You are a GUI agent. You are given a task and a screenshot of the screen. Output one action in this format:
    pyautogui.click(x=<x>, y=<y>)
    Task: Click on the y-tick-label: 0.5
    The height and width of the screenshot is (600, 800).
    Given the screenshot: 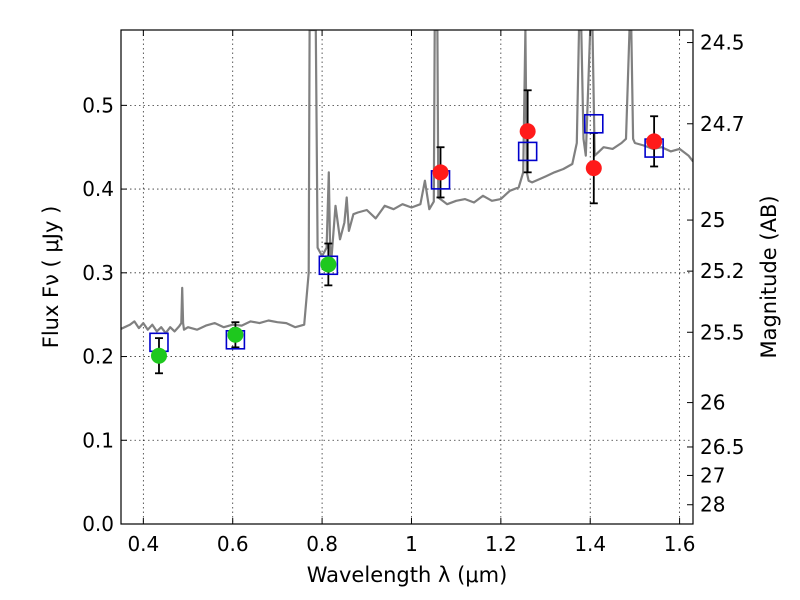 What is the action you would take?
    pyautogui.click(x=98, y=105)
    